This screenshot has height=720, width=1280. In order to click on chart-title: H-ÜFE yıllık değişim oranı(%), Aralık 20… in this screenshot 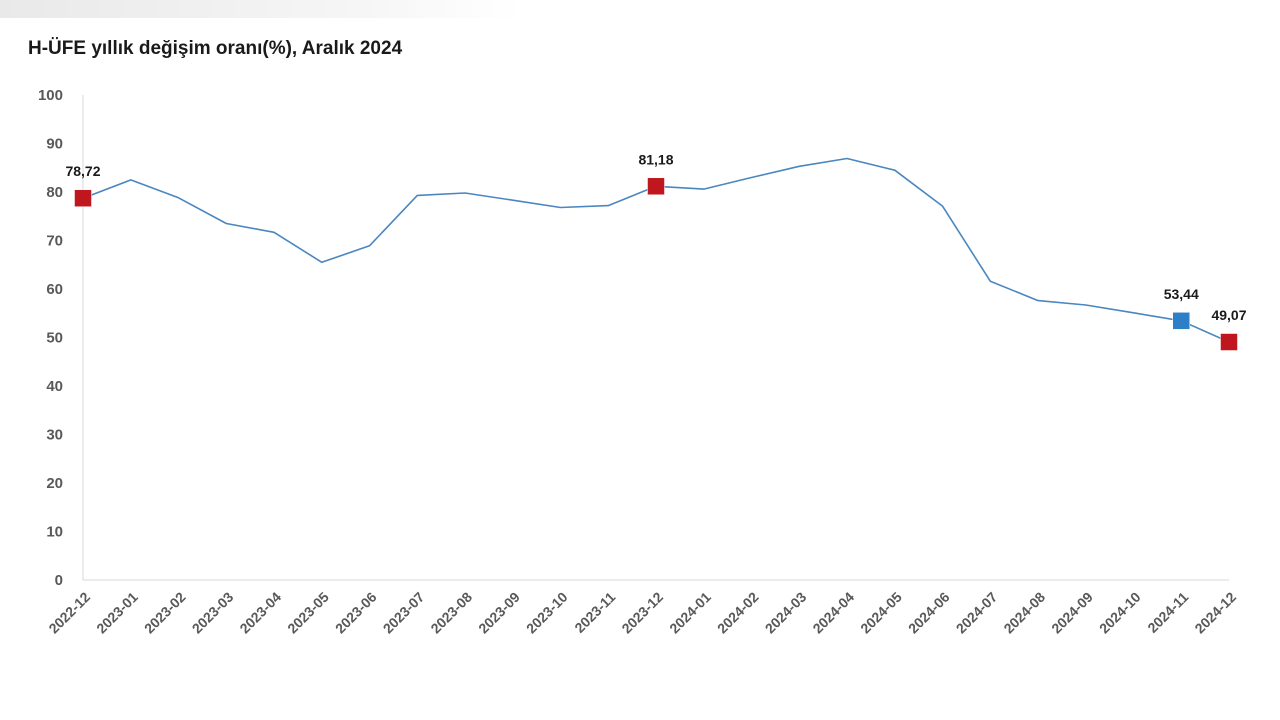, I will do `click(215, 48)`.